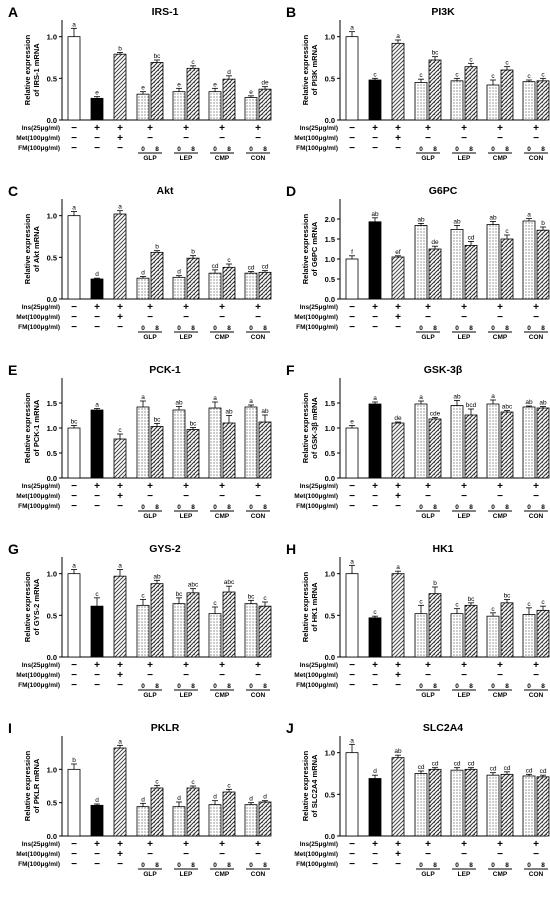  Describe the element at coordinates (500, 337) in the screenshot. I see `group-label: CMP` at that location.